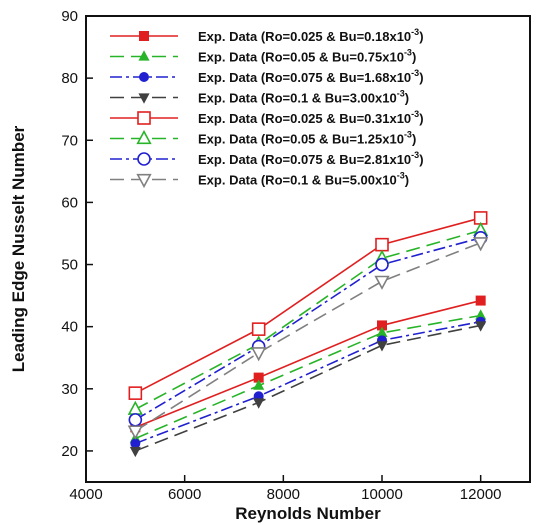 The width and height of the screenshot is (547, 525). I want to click on legend-entry: Exp. Data (Ro=0.025 & Bu=0.18x10-3), so click(267, 35).